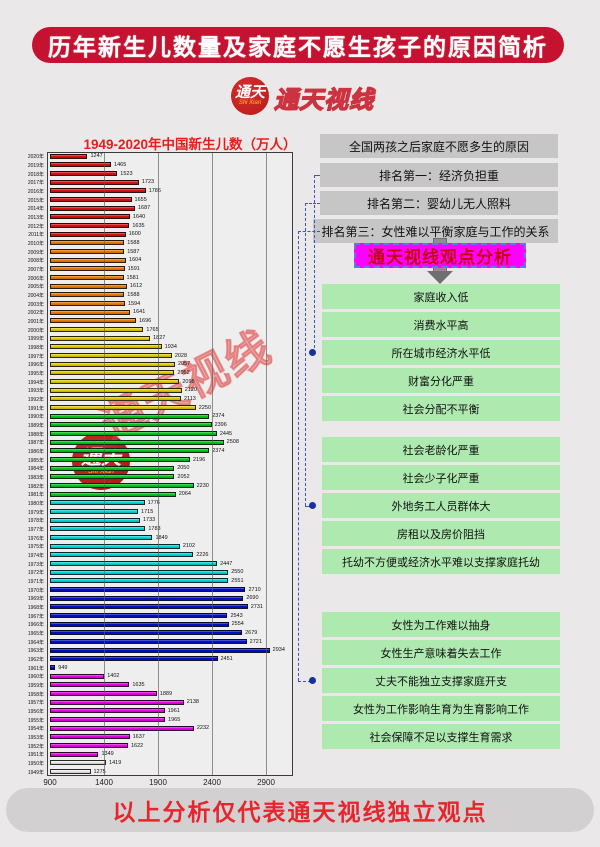 The image size is (600, 847). What do you see at coordinates (140, 199) in the screenshot?
I see `bar-value-label: 1655` at bounding box center [140, 199].